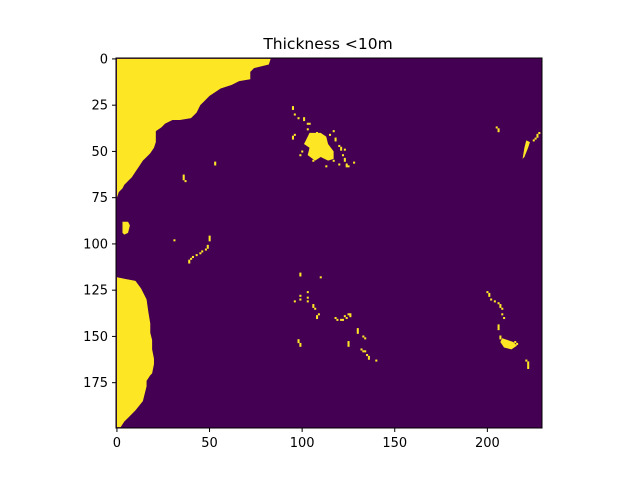 The height and width of the screenshot is (480, 640). Describe the element at coordinates (327, 44) in the screenshot. I see `chart-title: Thickness <10m` at that location.